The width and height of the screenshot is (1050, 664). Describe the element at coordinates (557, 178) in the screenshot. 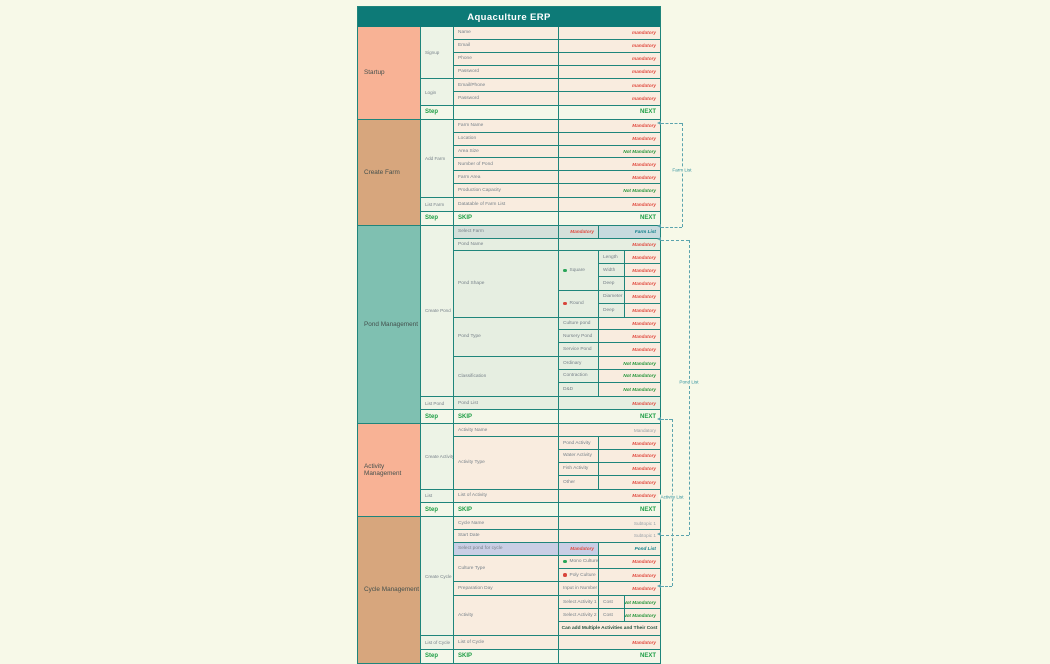

I see `field-row-farm-area: Farm Area Mandatory` at that location.